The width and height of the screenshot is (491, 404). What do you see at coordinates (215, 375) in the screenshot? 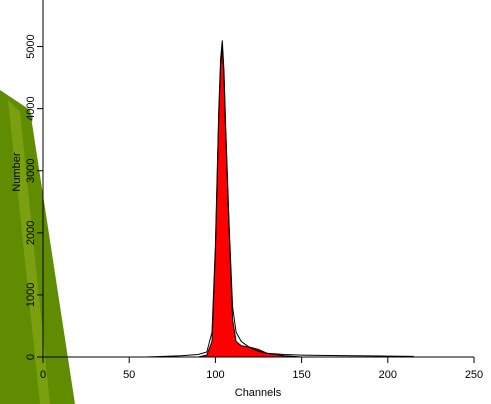
I see `x-tick-label: 100` at bounding box center [215, 375].